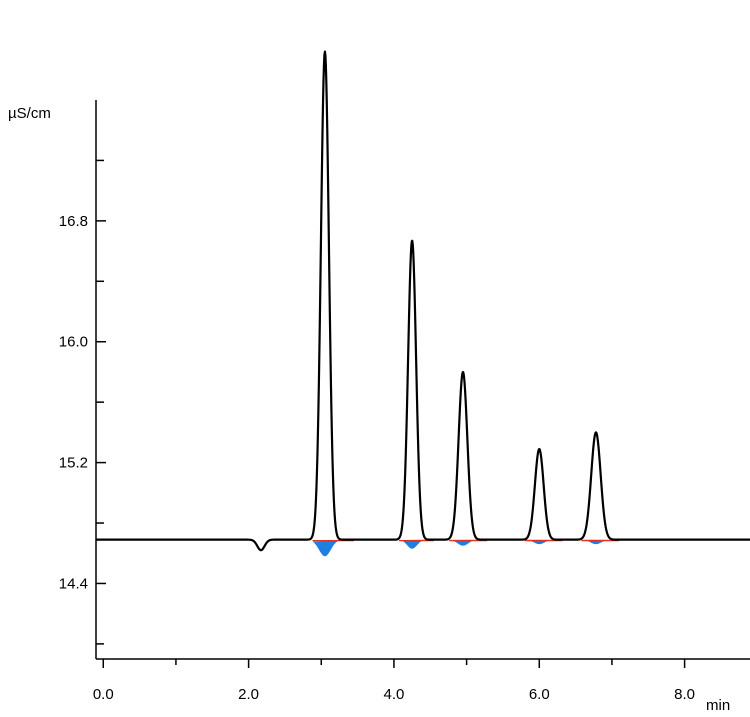 Image resolution: width=750 pixels, height=717 pixels. What do you see at coordinates (466, 548) in the screenshot?
I see `baseline-fill-group` at bounding box center [466, 548].